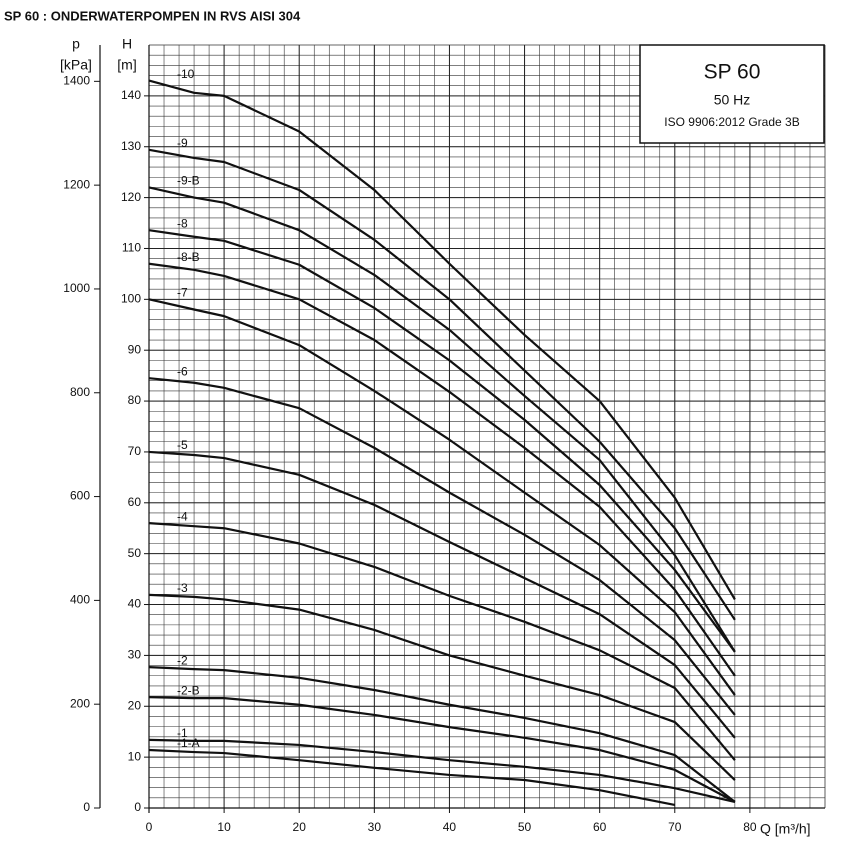 The height and width of the screenshot is (850, 855). What do you see at coordinates (135, 349) in the screenshot?
I see `y-tick-label: 90` at bounding box center [135, 349].